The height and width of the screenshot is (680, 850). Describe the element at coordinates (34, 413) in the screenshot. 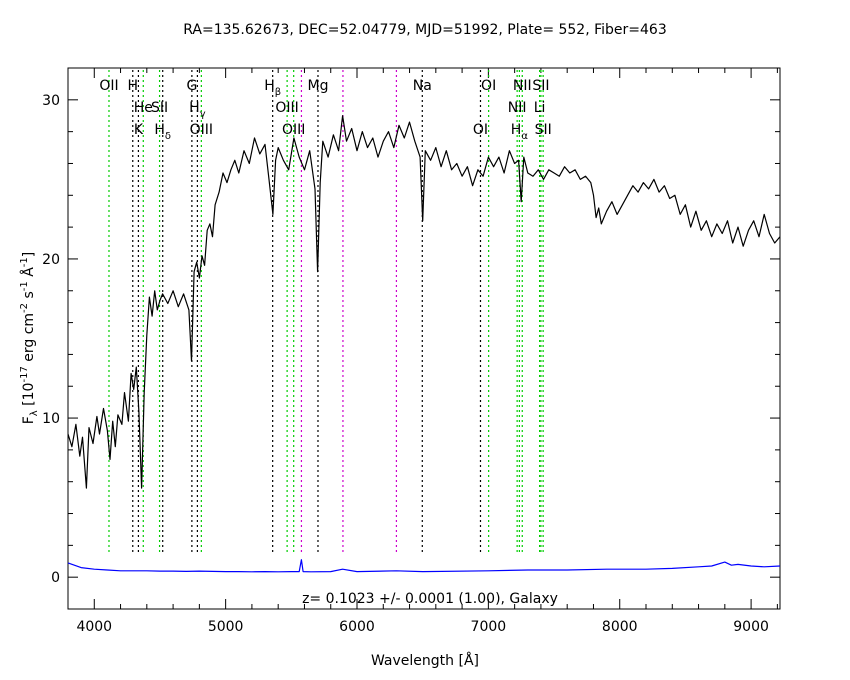

I see `y-label-subscript: λ` at that location.